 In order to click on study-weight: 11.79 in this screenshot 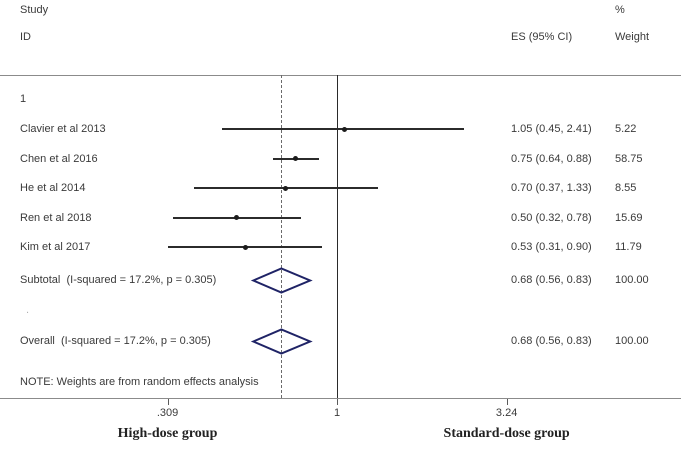, I will do `click(628, 247)`.